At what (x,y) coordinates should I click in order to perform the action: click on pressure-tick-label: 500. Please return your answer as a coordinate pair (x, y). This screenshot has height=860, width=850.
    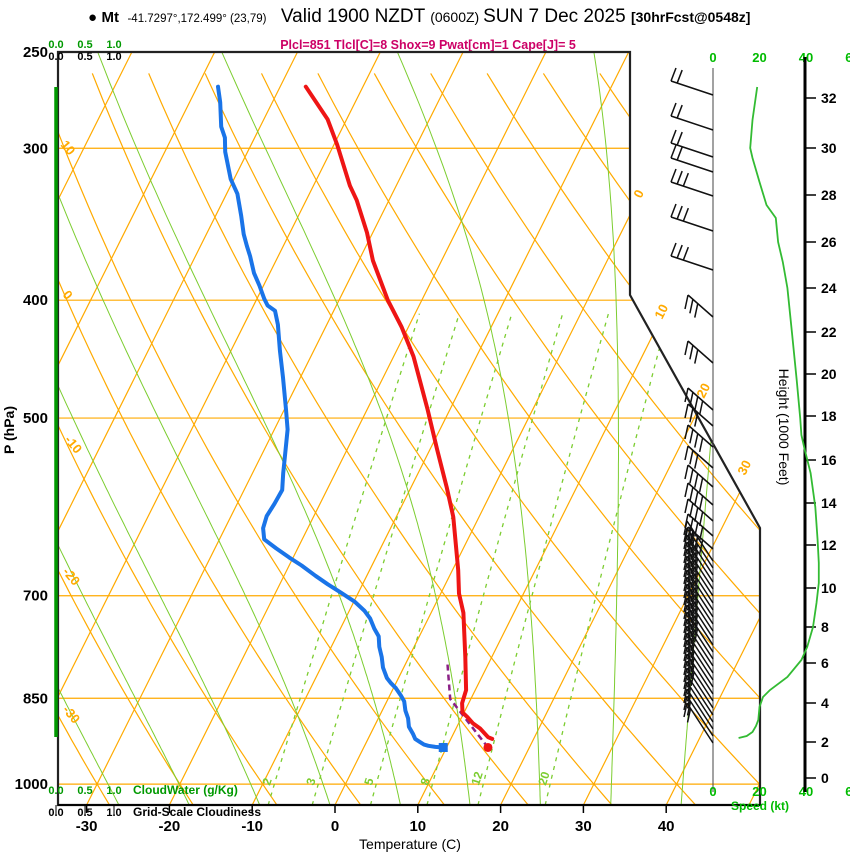
    Looking at the image, I should click on (35, 418).